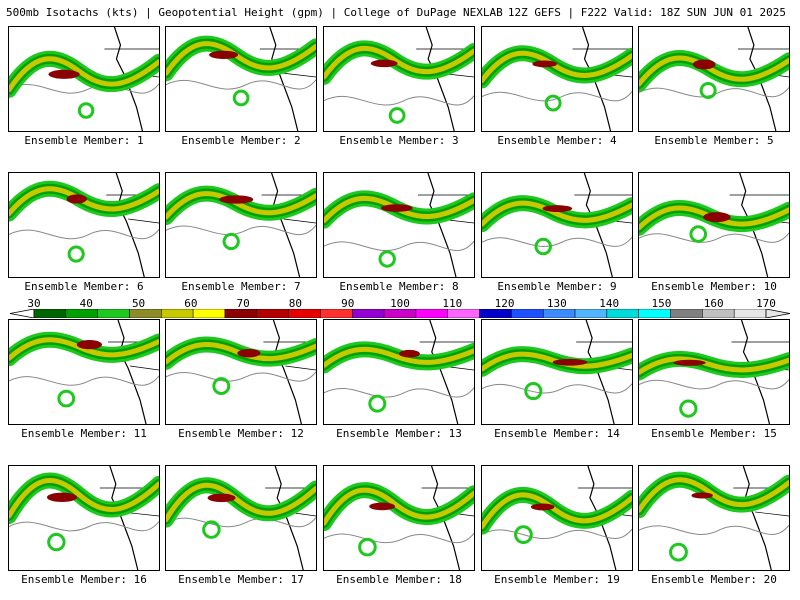 The width and height of the screenshot is (800, 600). I want to click on ensemble-member-label: Ensemble Member: 6, so click(84, 286).